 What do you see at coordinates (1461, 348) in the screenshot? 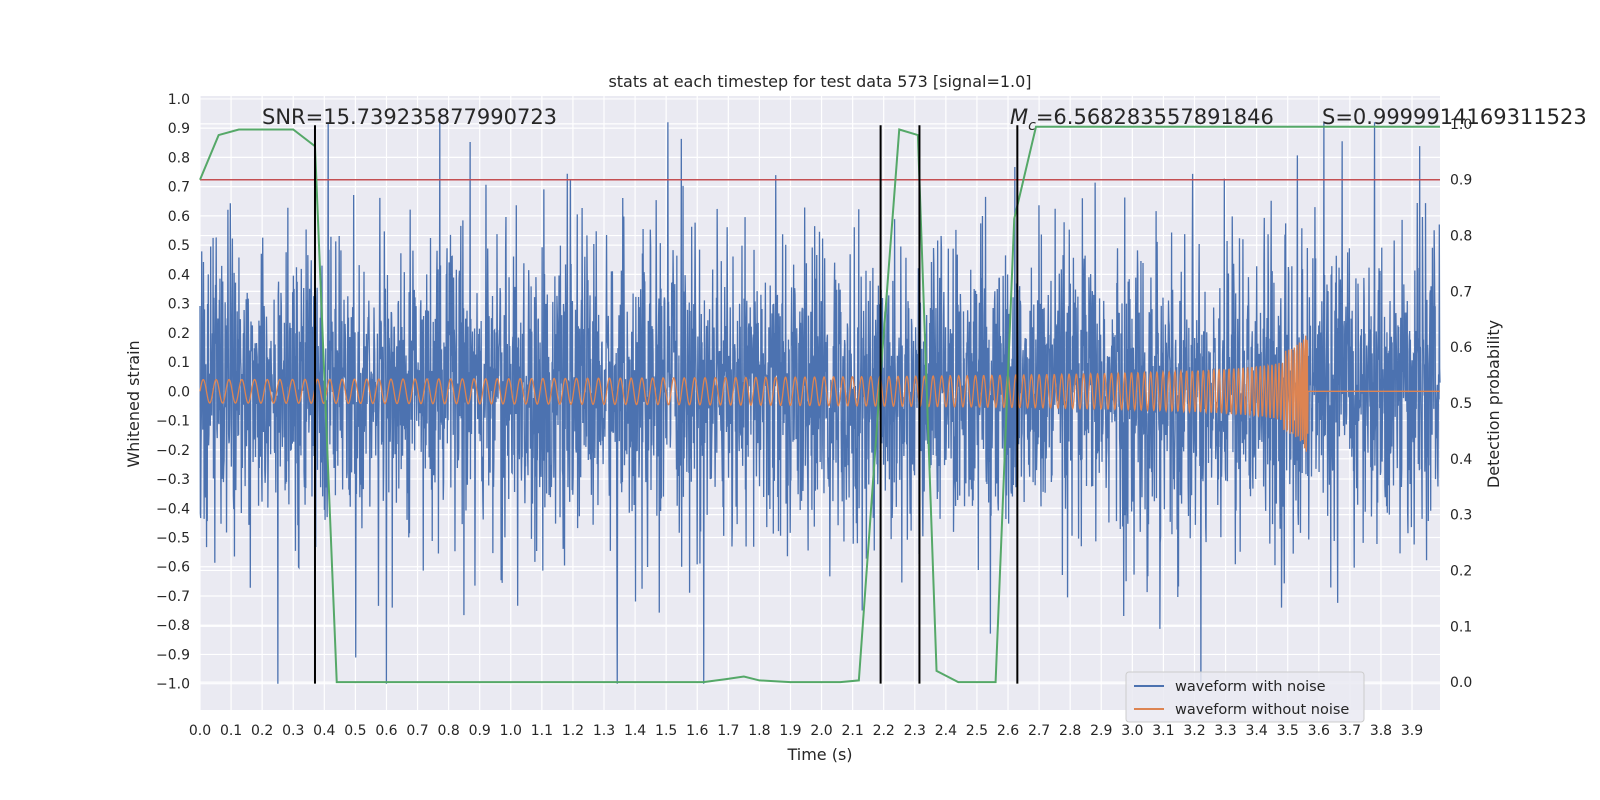
I see `y2-tick-label: 0.6` at bounding box center [1461, 348].